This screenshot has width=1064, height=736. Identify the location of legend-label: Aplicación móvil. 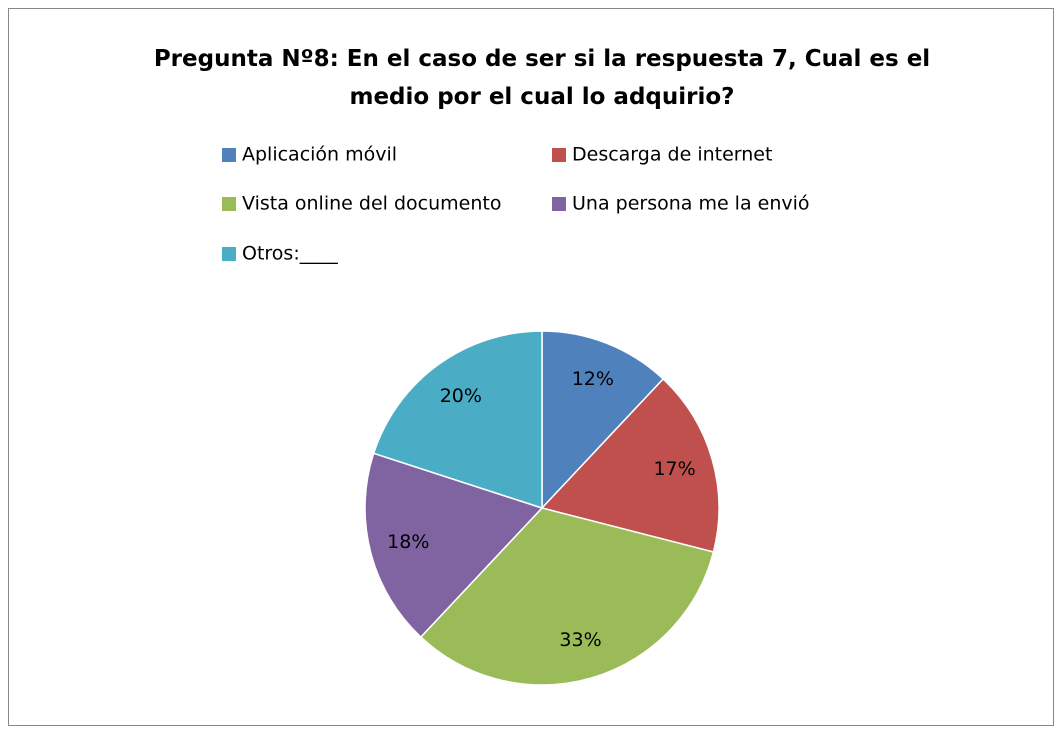
(319, 155).